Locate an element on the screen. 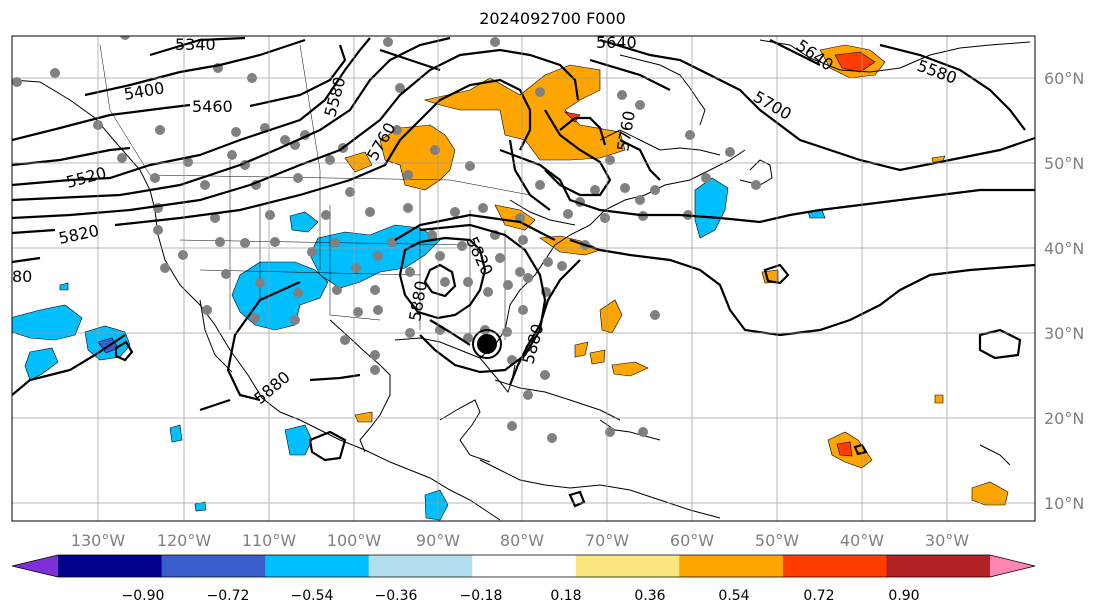 Image resolution: width=1105 pixels, height=615 pixels. contour-label: 5460 is located at coordinates (212, 106).